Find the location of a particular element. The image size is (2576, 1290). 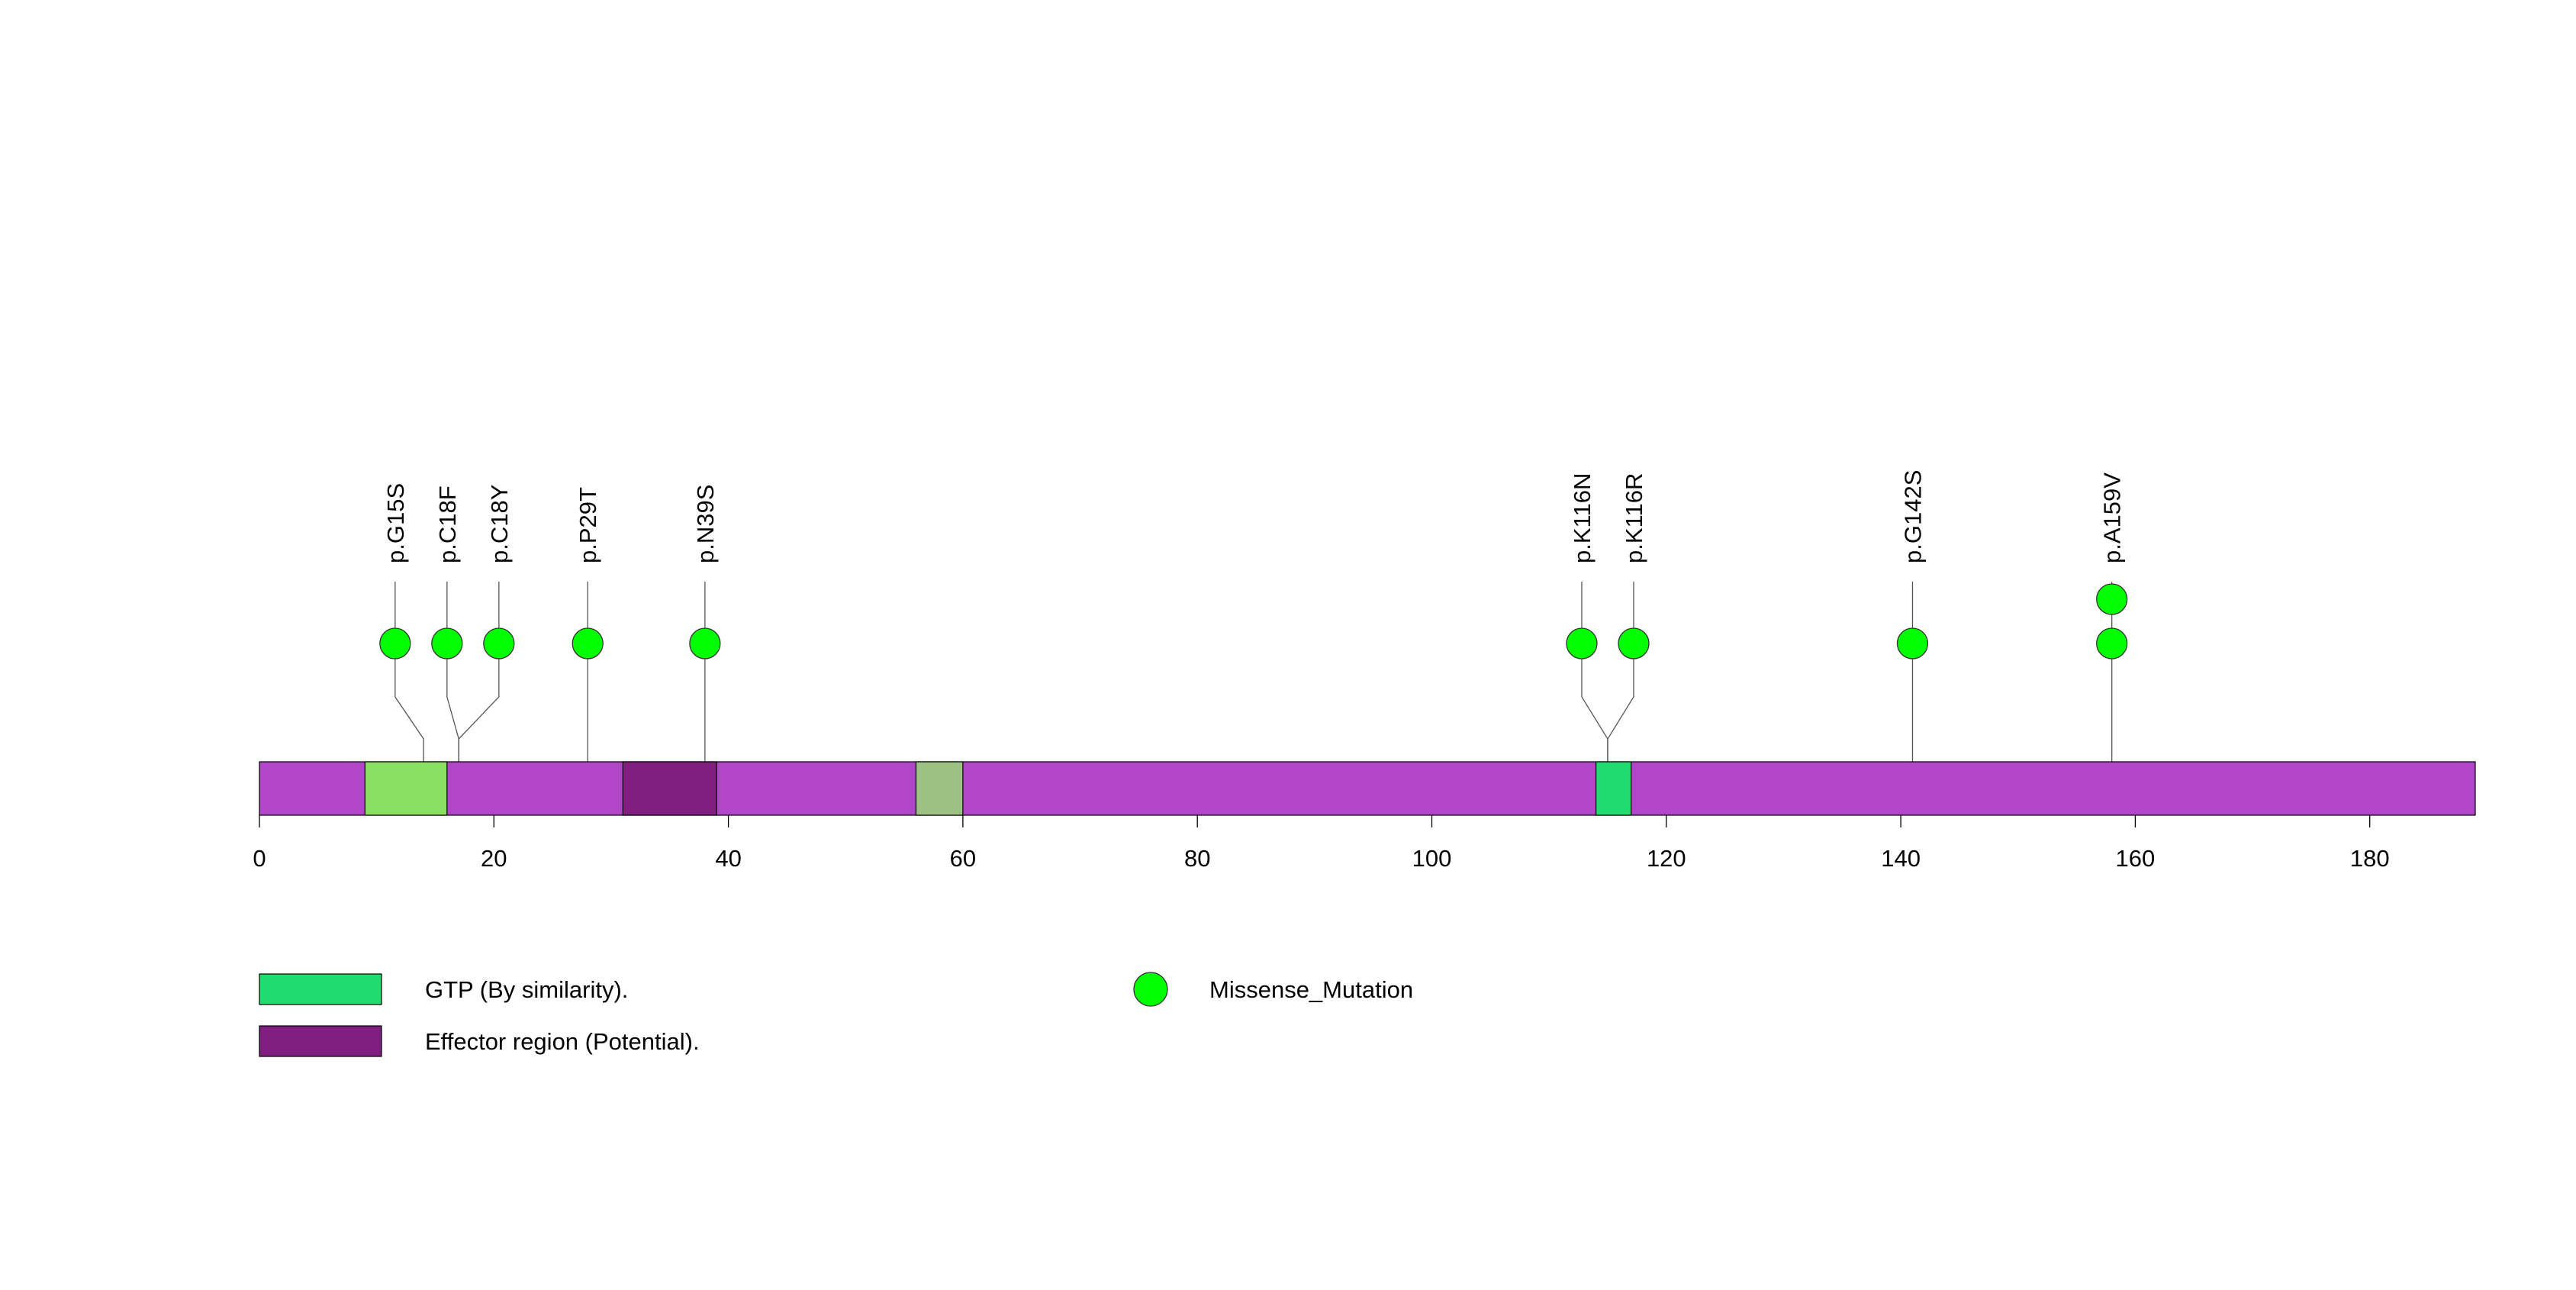

domain-group is located at coordinates (998, 789).